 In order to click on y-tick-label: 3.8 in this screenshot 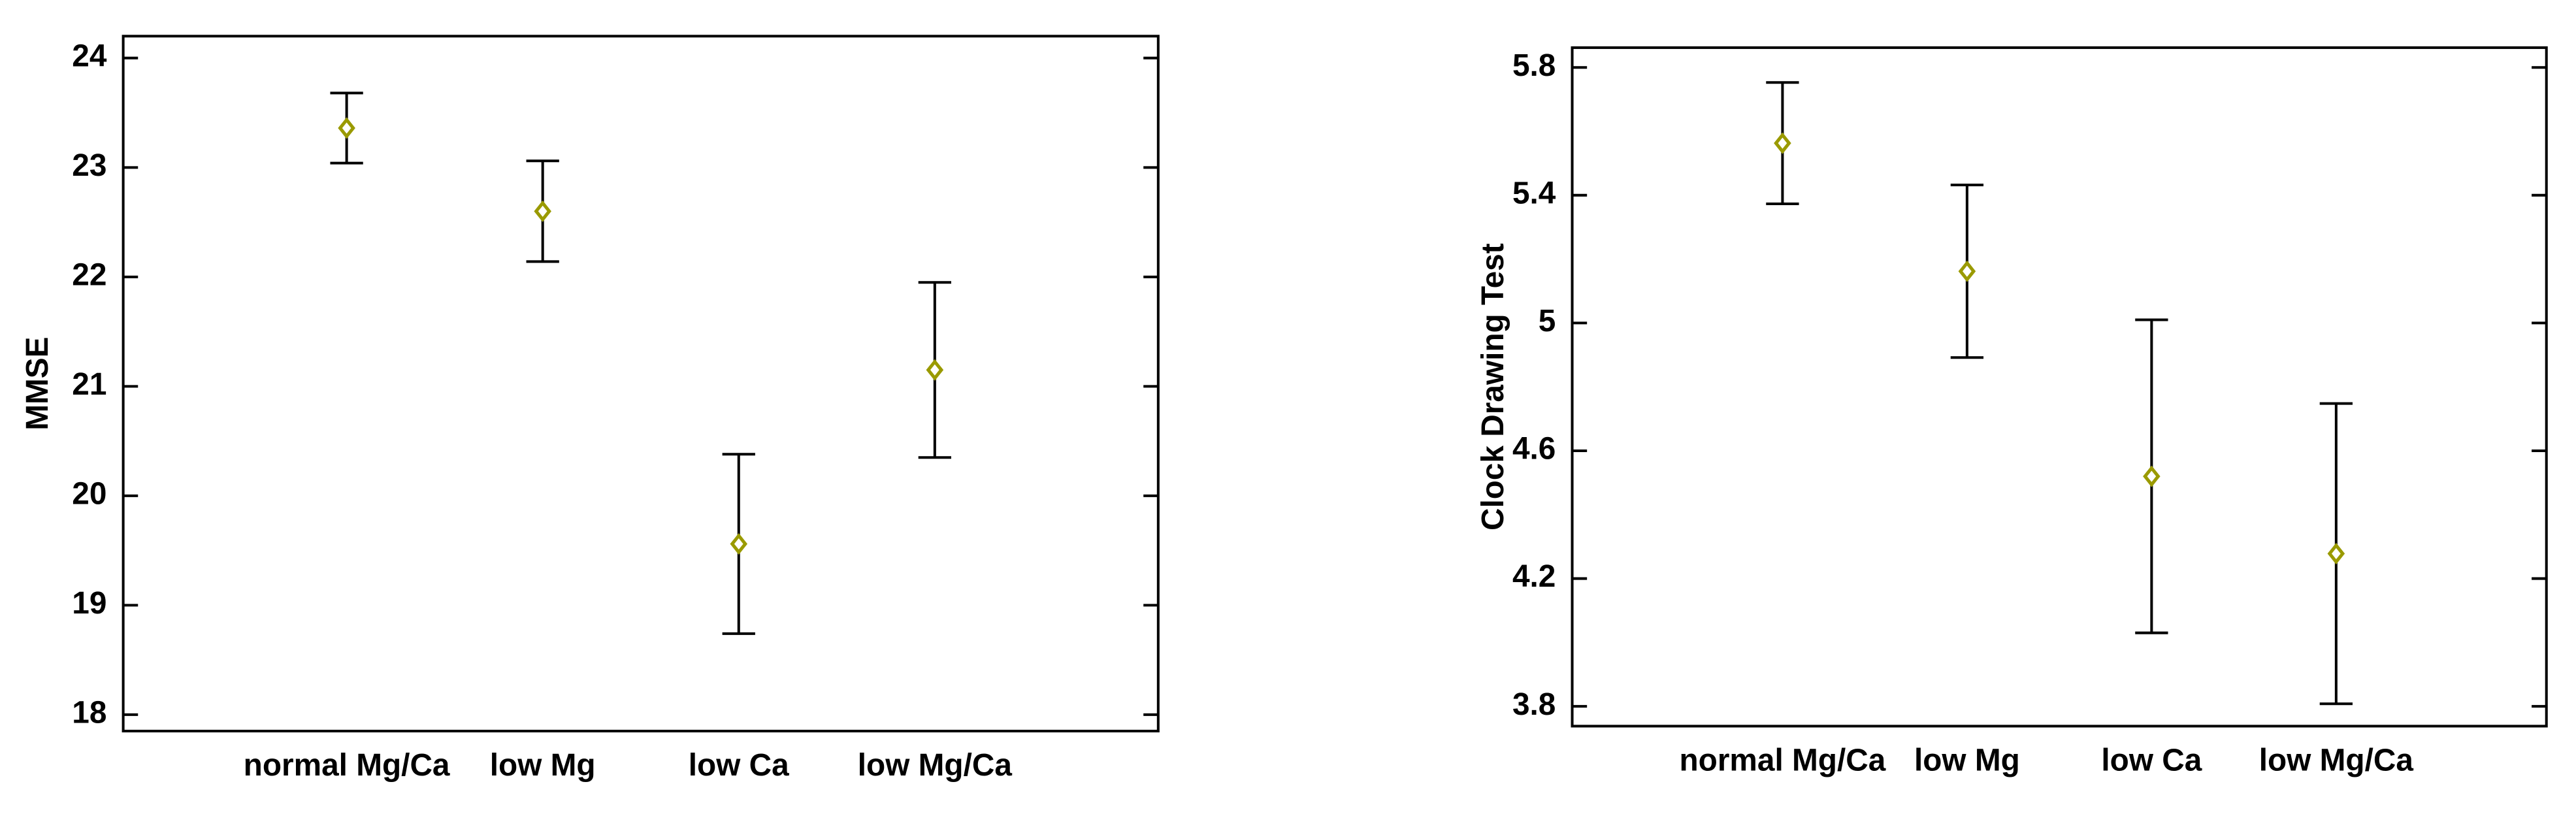, I will do `click(1534, 705)`.